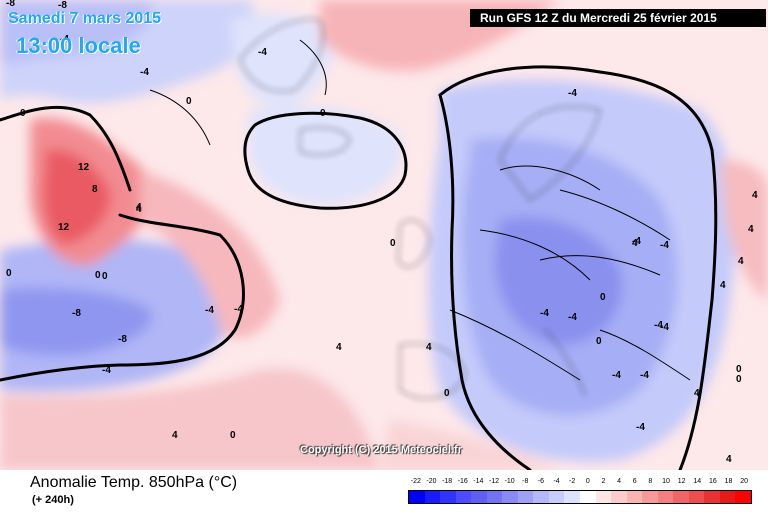  I want to click on color-scale-label: 20, so click(744, 481).